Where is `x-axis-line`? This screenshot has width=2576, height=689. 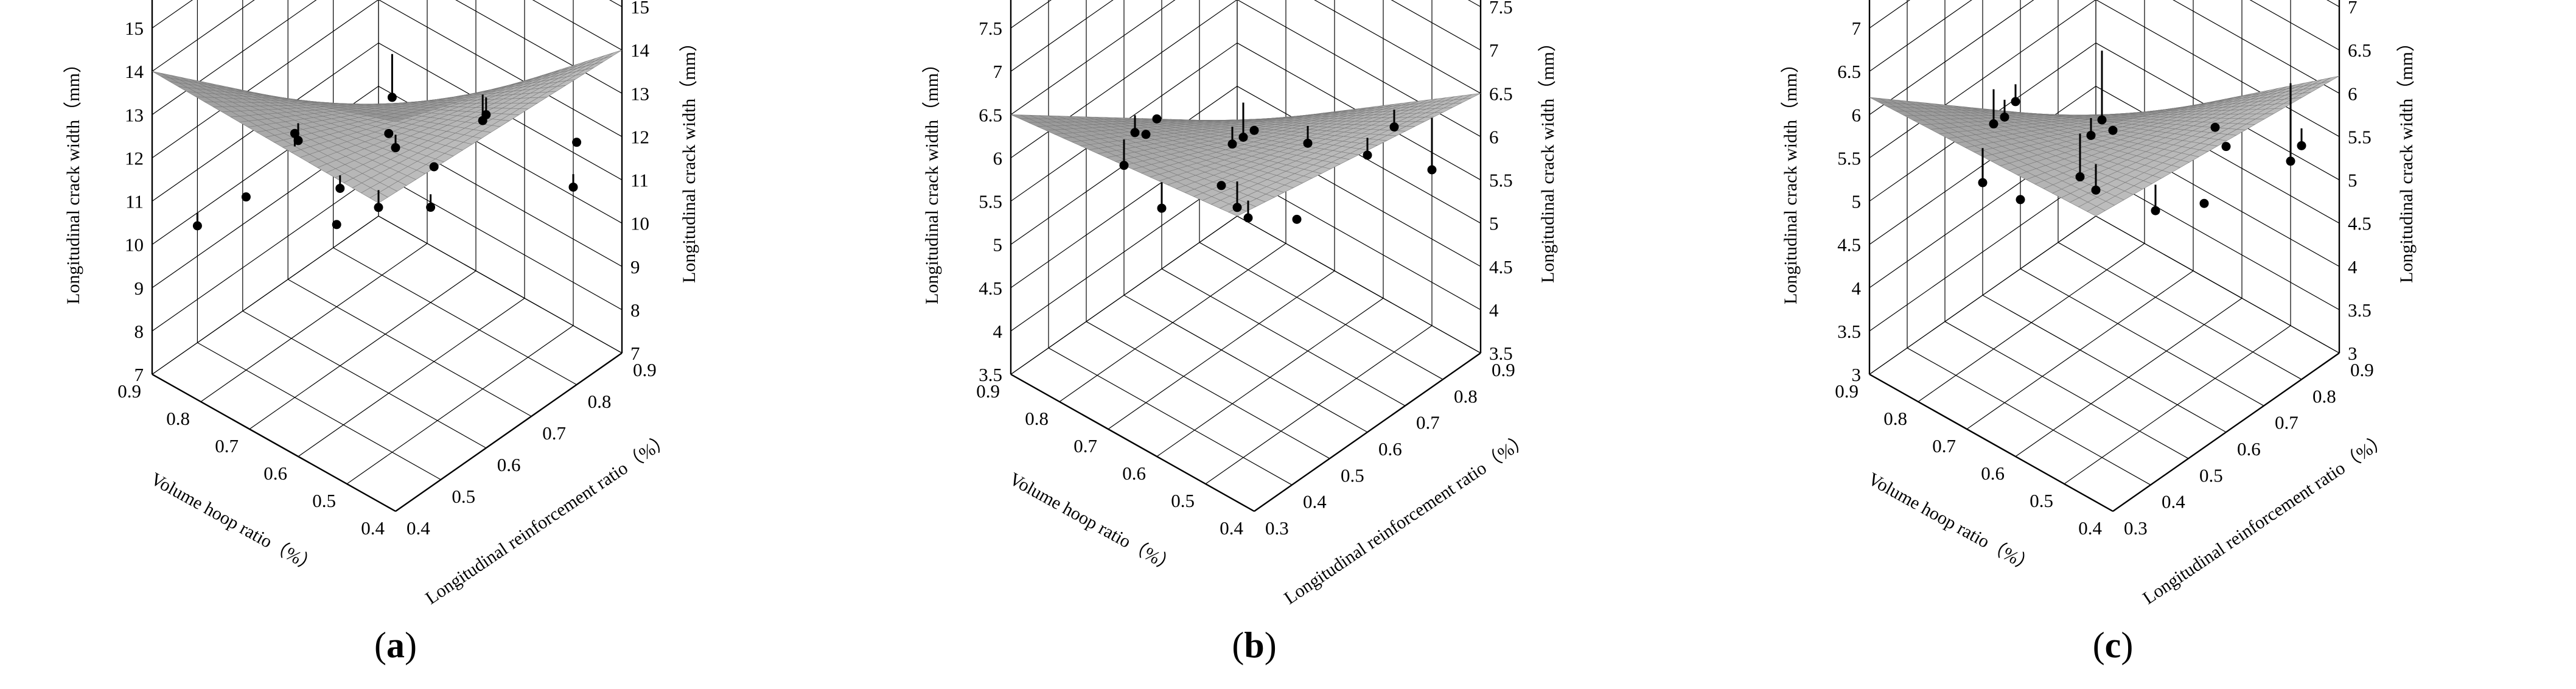 x-axis-line is located at coordinates (274, 443).